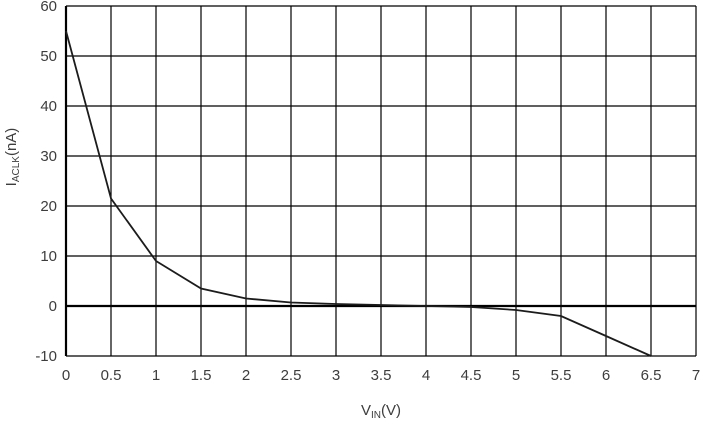 This screenshot has width=703, height=437. What do you see at coordinates (11, 184) in the screenshot?
I see `y-axis-title-base: I` at bounding box center [11, 184].